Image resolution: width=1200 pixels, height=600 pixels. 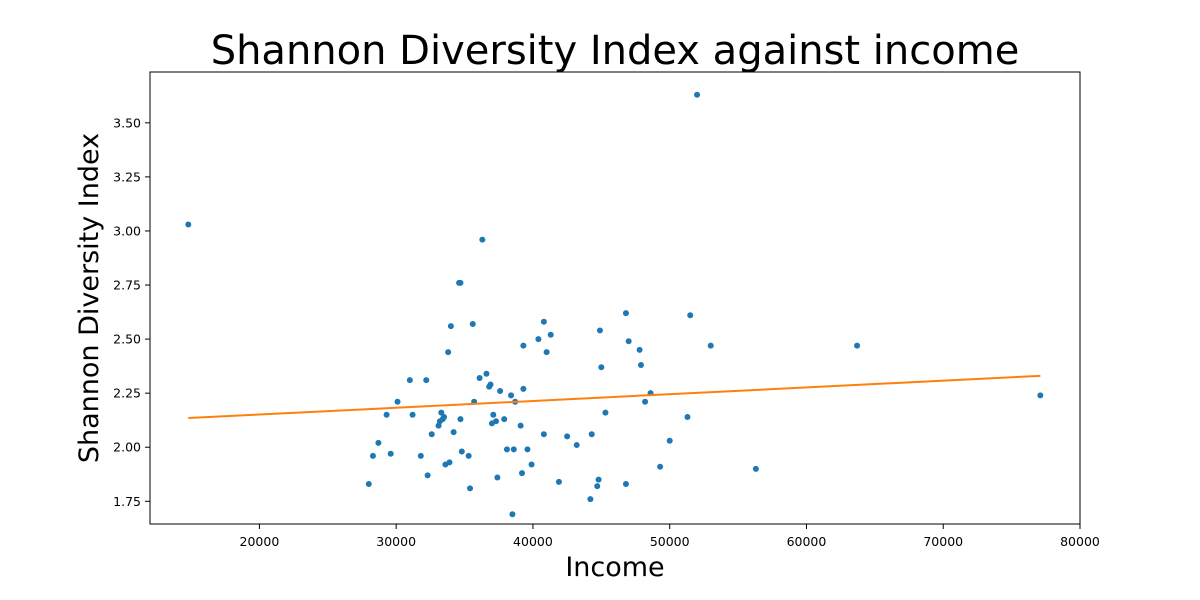 I want to click on y-tick-label: 2.00, so click(x=127, y=447).